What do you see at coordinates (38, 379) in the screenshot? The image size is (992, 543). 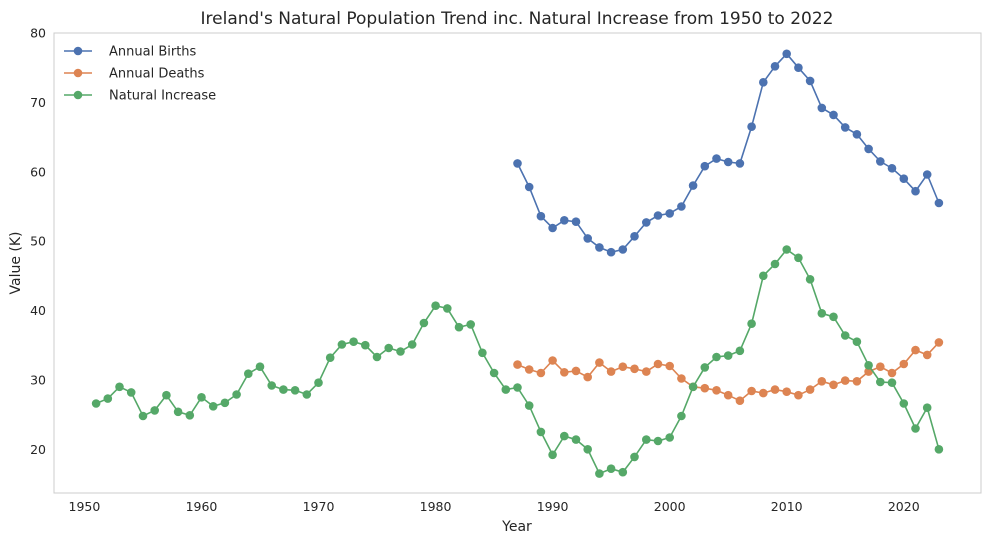 I see `y-tick-label: 30` at bounding box center [38, 379].